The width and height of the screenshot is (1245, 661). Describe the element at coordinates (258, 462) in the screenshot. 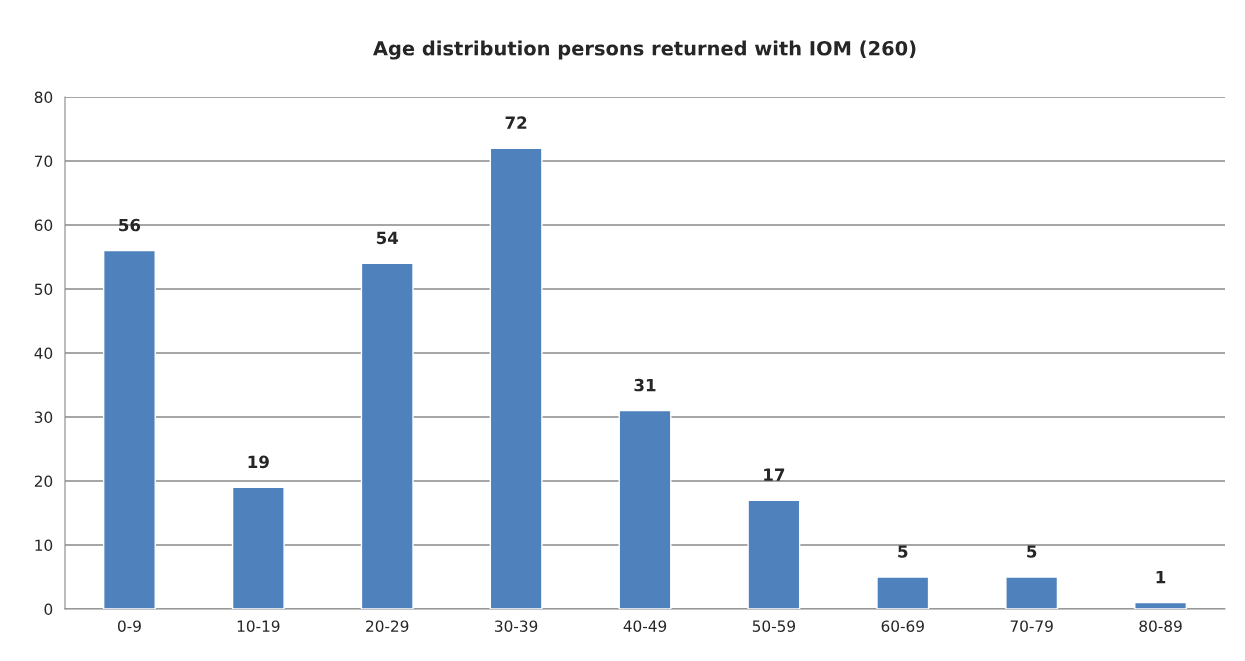

I see `data-label: 19` at that location.